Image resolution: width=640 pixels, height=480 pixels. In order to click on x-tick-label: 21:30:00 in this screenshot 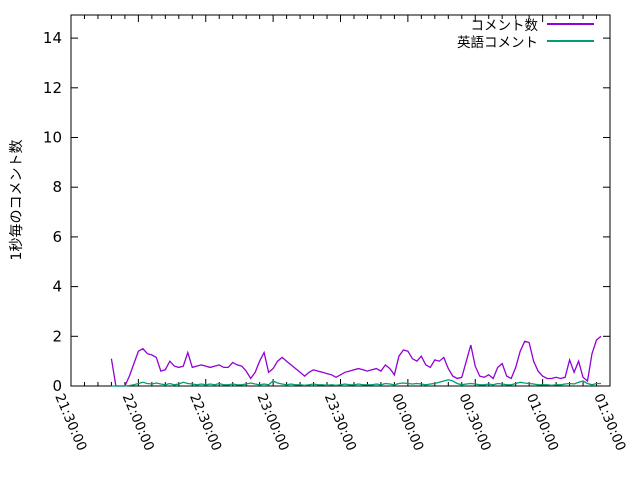, I will do `click(70, 422)`.